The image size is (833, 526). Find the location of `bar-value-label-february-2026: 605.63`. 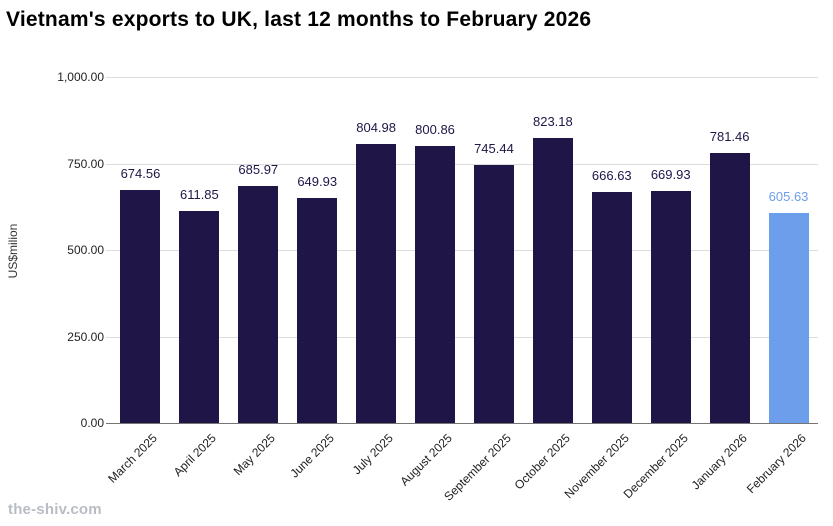

bar-value-label-february-2026: 605.63 is located at coordinates (788, 197).